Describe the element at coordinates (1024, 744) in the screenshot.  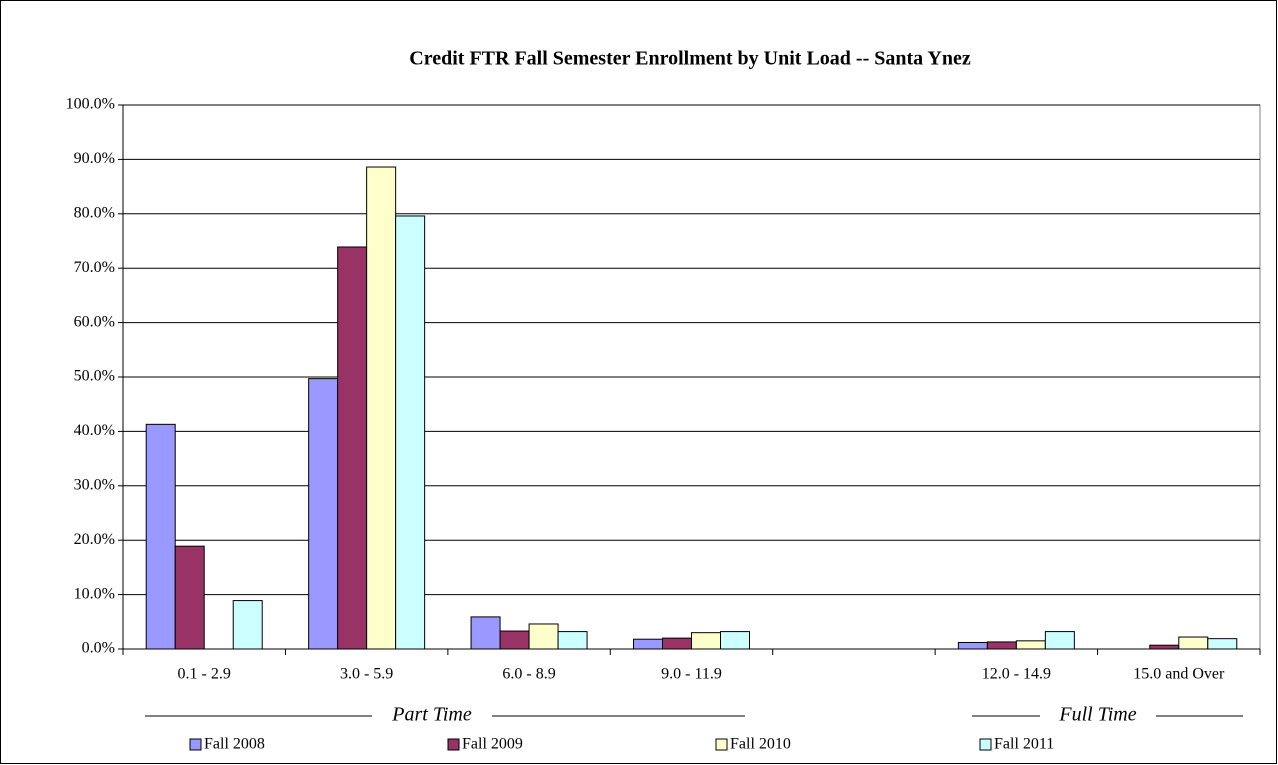
I see `legend-label: Fall 2011` at that location.